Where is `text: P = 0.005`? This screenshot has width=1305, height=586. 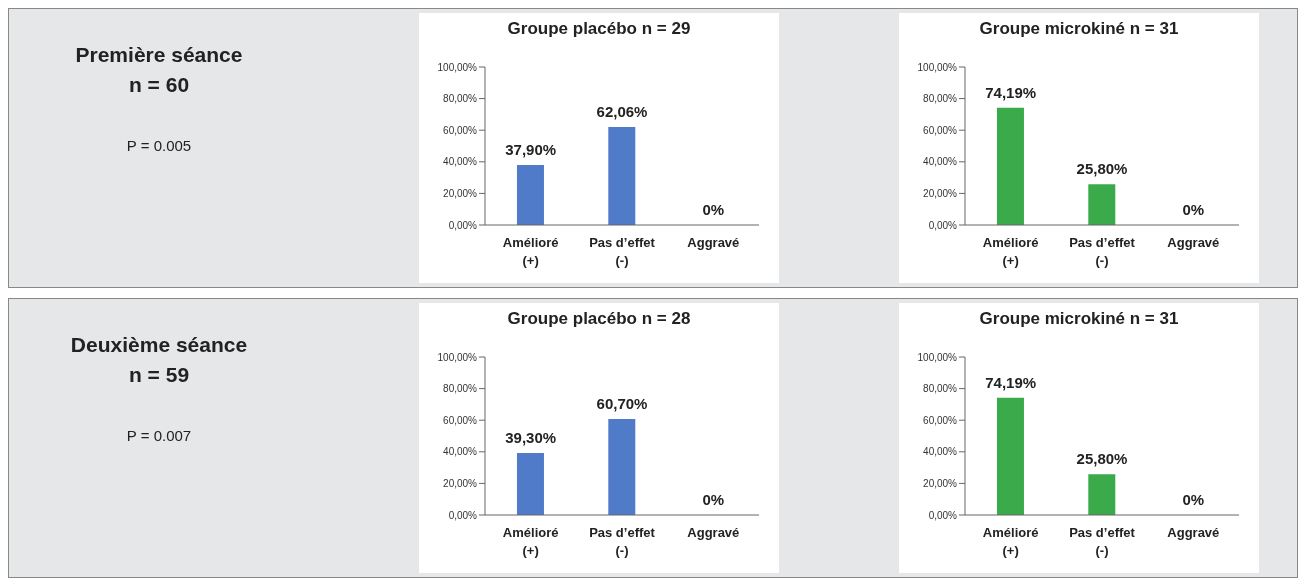
text: P = 0.005 is located at coordinates (159, 145).